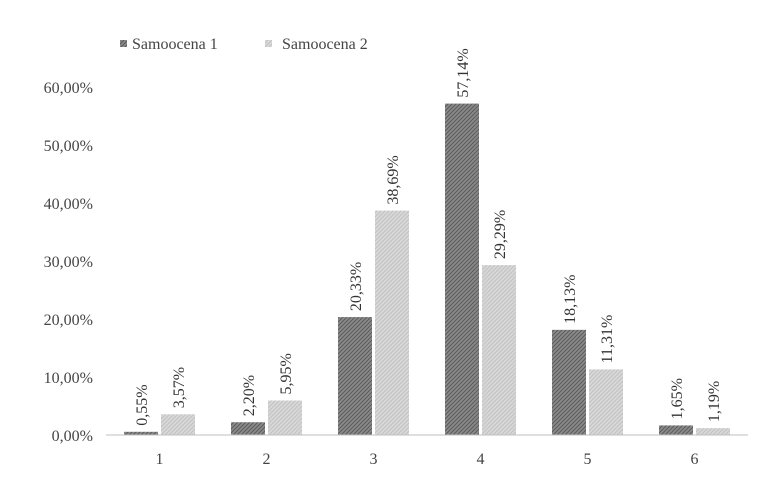  What do you see at coordinates (286, 373) in the screenshot?
I see `data-label: 5,95%` at bounding box center [286, 373].